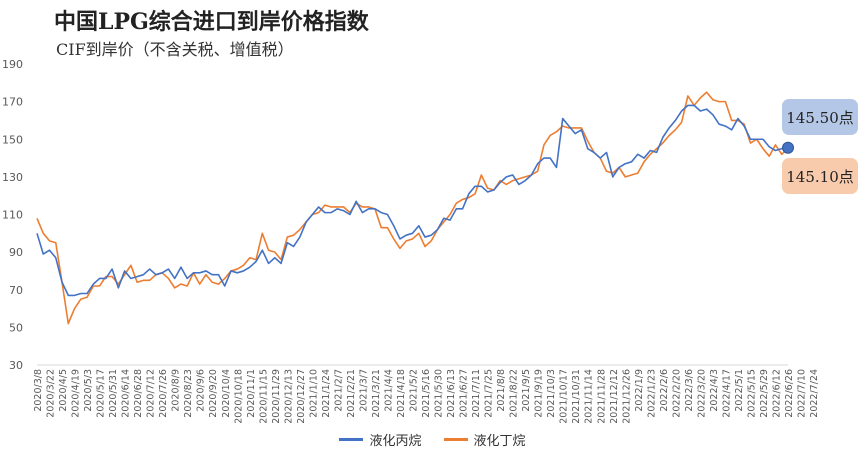  I want to click on x-tick-label-10: 2020/7/26, so click(163, 393).